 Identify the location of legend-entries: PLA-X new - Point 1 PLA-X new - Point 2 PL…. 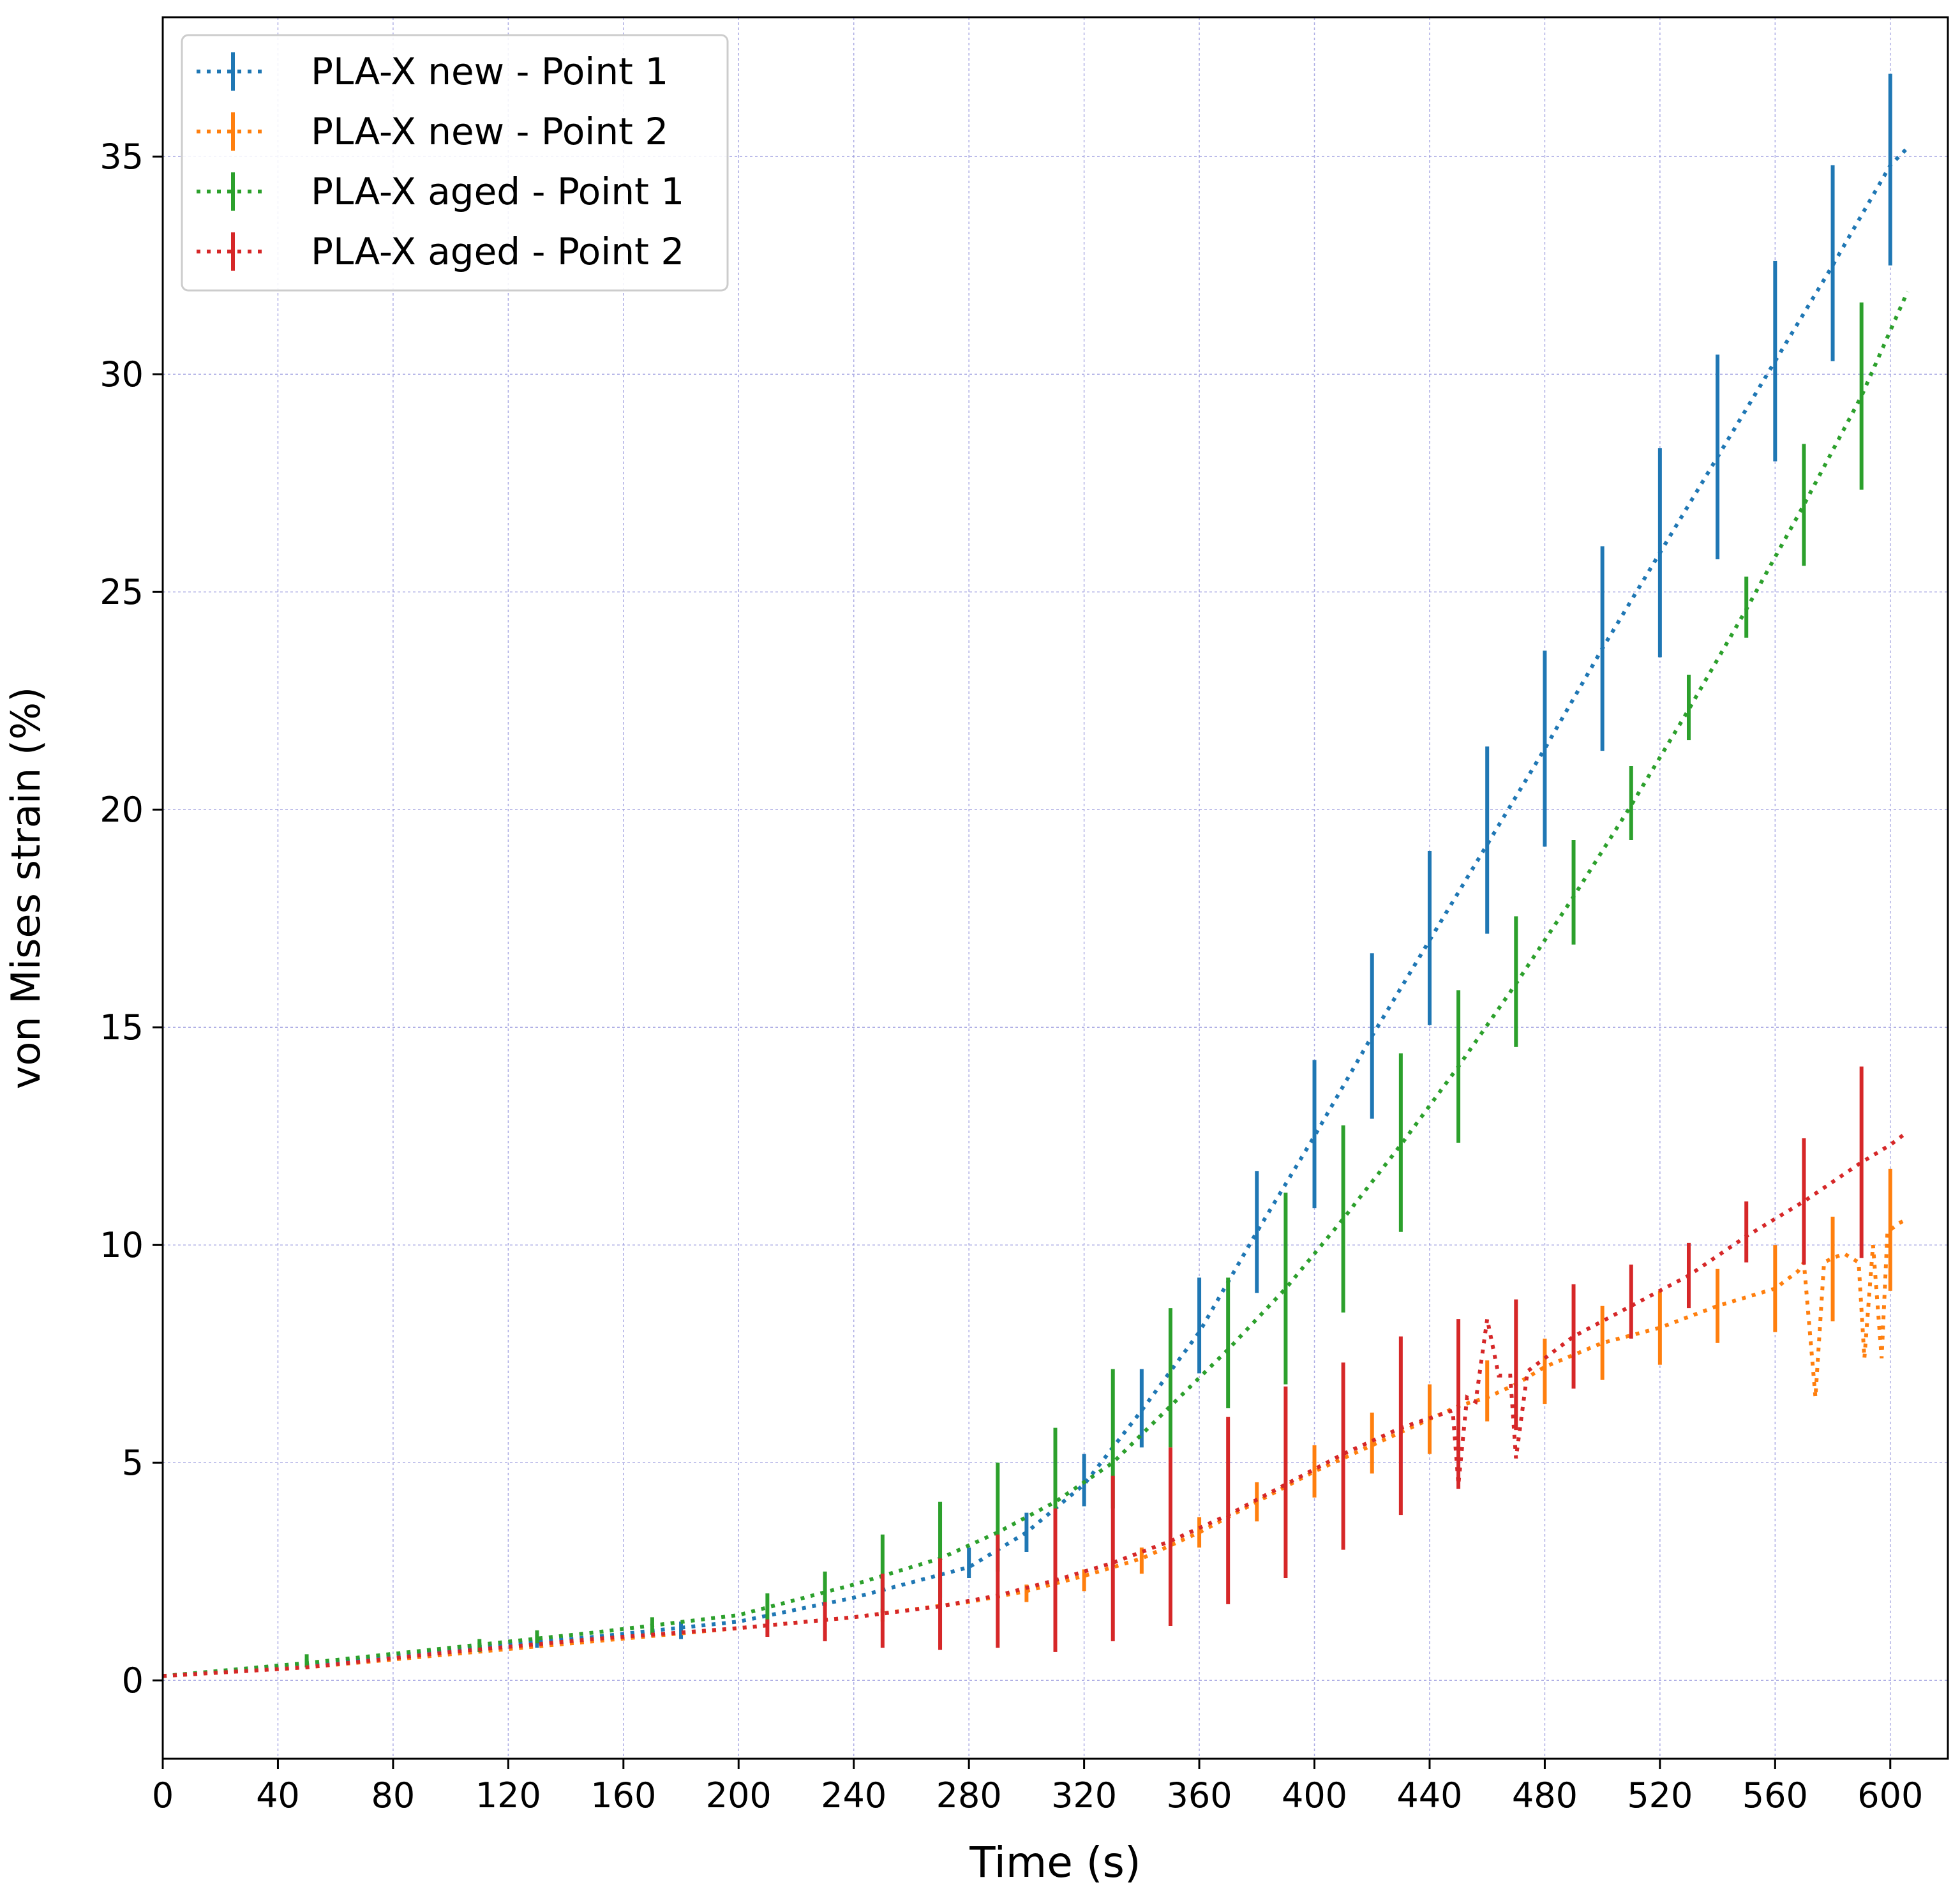
(441, 161).